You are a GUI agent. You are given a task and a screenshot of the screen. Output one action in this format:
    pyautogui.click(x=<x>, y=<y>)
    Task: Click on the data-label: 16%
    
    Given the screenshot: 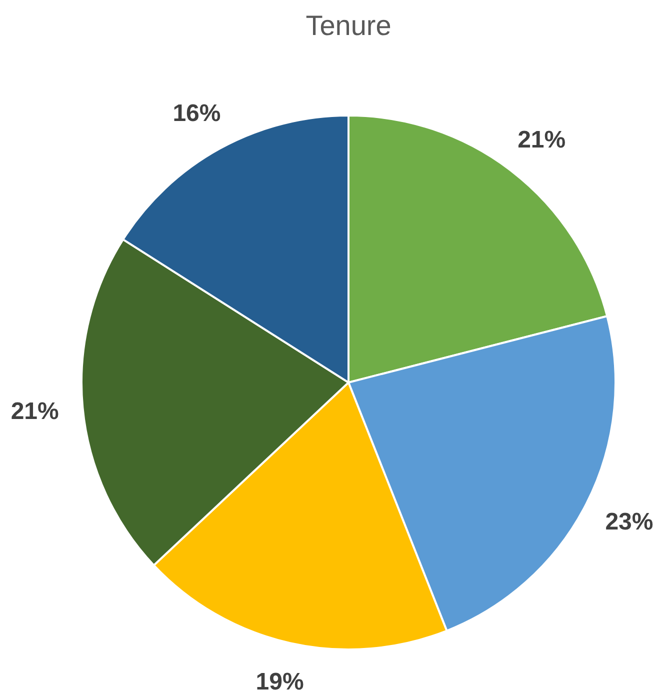 What is the action you would take?
    pyautogui.click(x=196, y=113)
    